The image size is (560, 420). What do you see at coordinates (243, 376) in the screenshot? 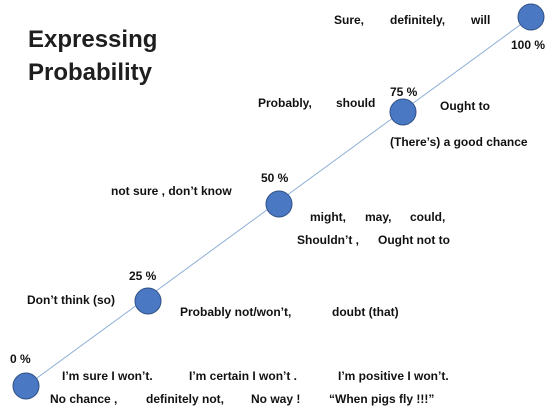
I see `phrase-im-certain-i-wont: I’m certain I won’t .` at bounding box center [243, 376].